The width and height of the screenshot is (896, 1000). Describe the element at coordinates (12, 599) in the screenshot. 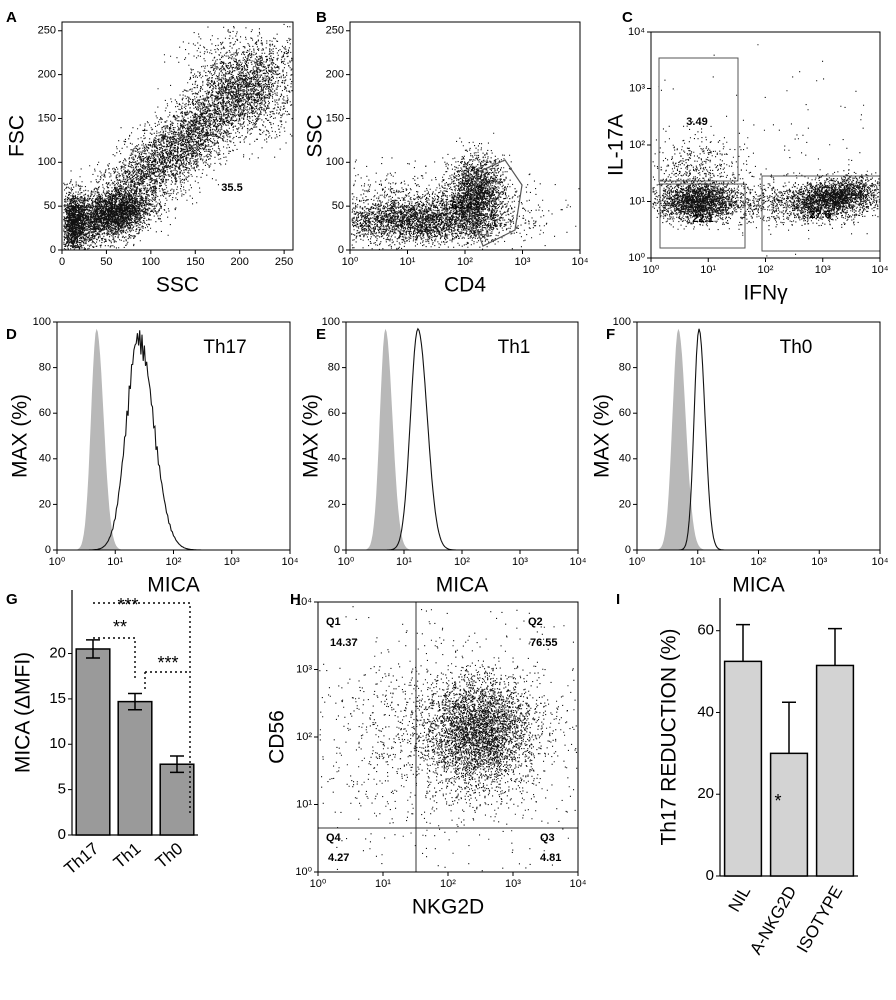

I see `panel-label: G` at that location.